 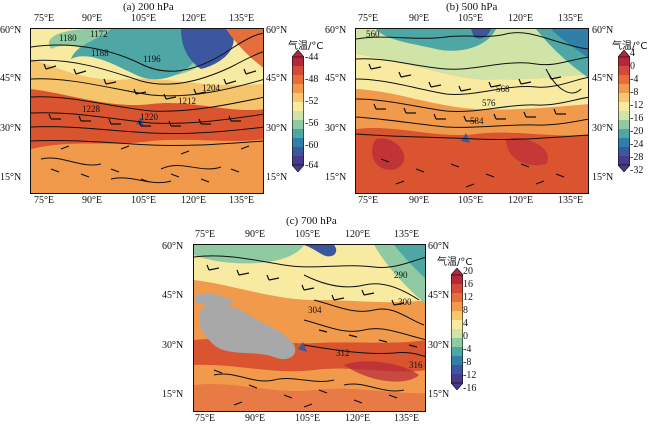 I want to click on map-field-500hpa, so click(x=472, y=111).